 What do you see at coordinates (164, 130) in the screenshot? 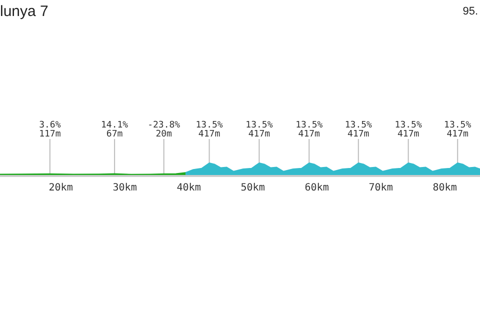
I see `annotation: -23.8% 20m` at bounding box center [164, 130].